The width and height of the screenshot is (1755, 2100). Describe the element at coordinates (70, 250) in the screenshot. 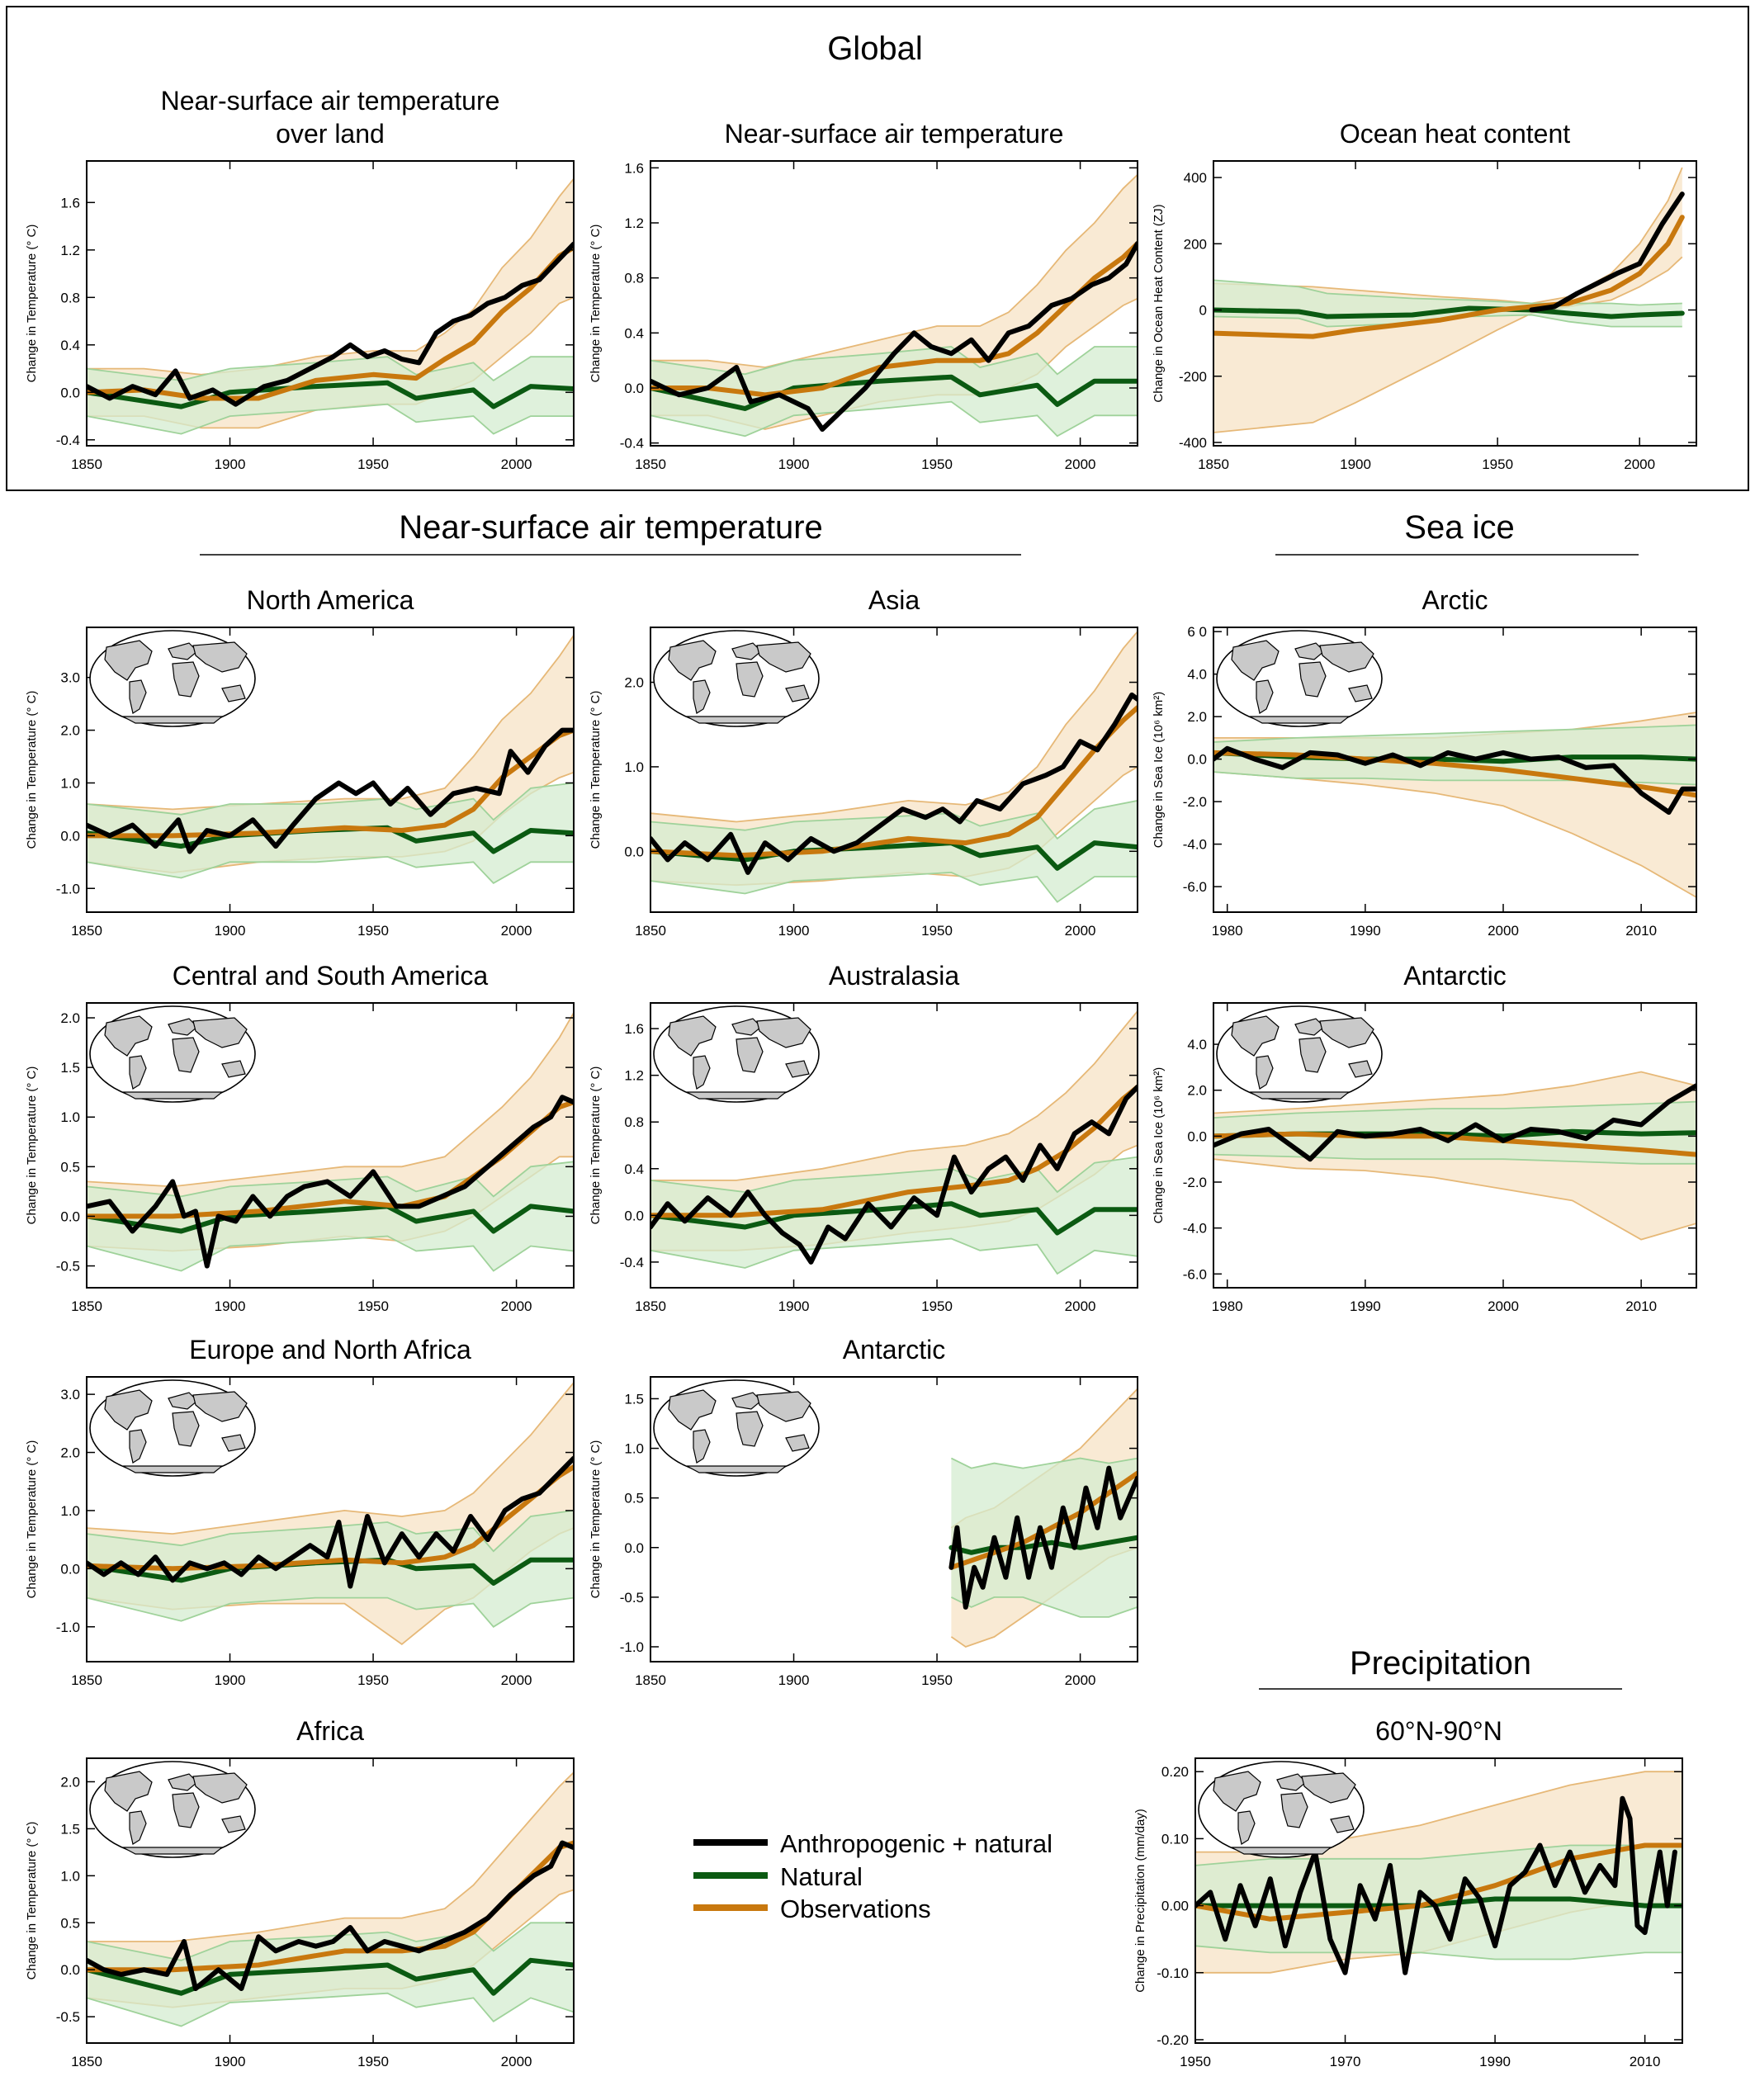

I see `y-tick-label: 1.2` at that location.